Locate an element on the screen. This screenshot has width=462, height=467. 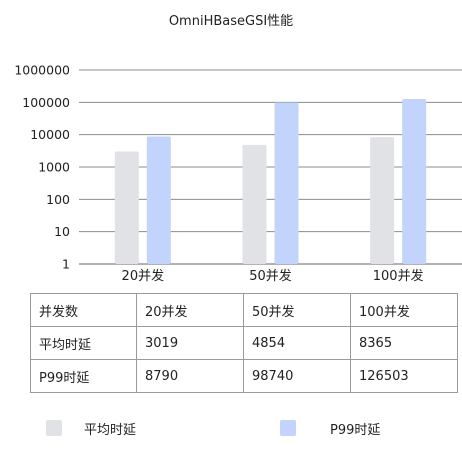
table-cell: 8790 is located at coordinates (190, 376).